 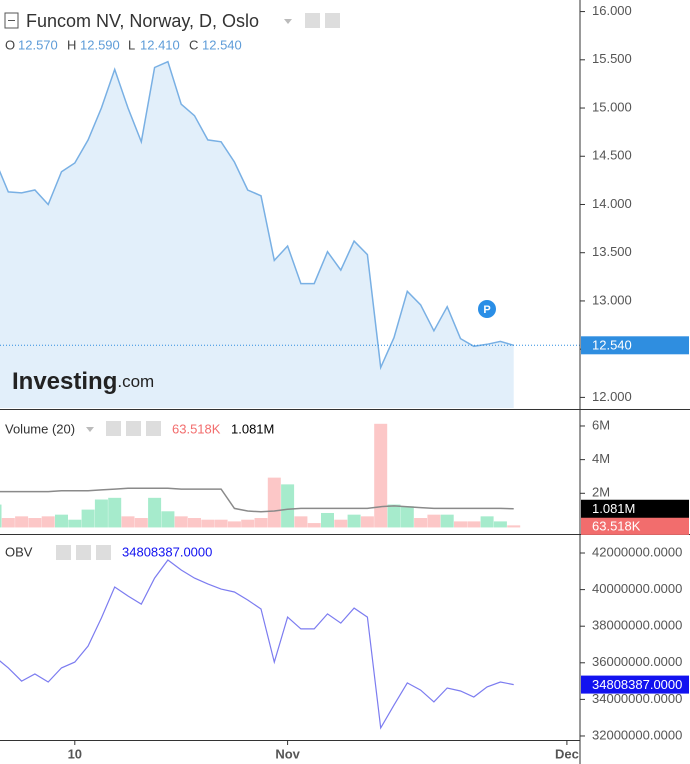 What do you see at coordinates (612, 299) in the screenshot?
I see `y-tick-label: 13.000` at bounding box center [612, 299].